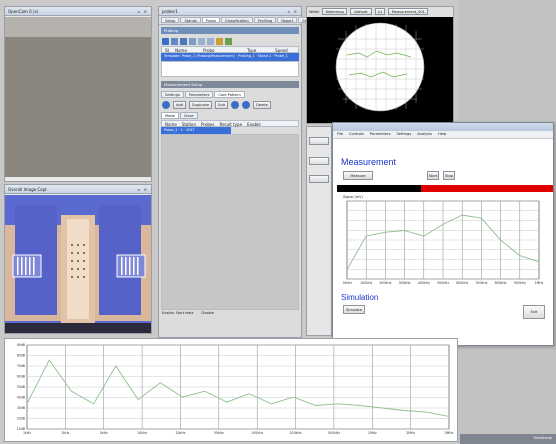 The width and height of the screenshot is (556, 444). I want to click on x-tick-label: 20kHz, so click(180, 433).